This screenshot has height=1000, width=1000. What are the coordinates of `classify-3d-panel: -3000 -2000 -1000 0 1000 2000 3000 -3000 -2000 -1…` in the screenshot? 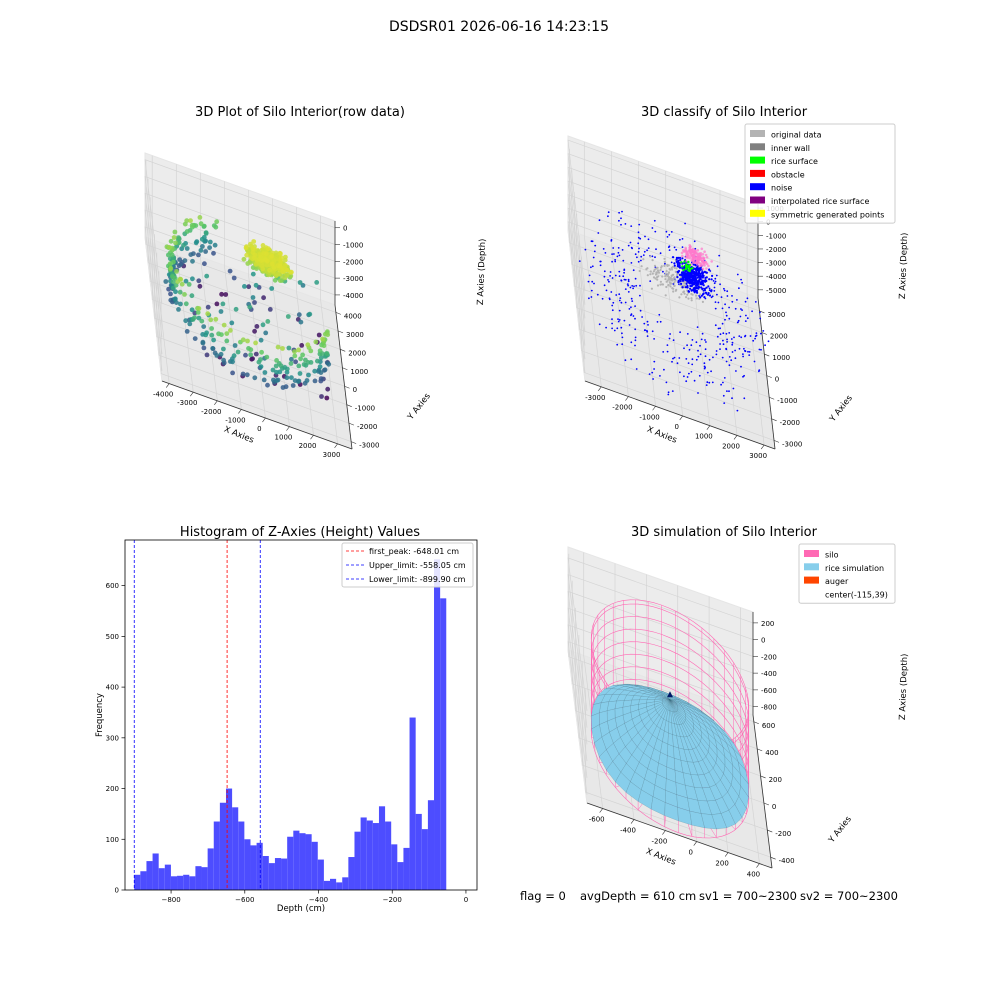 It's located at (738, 282).